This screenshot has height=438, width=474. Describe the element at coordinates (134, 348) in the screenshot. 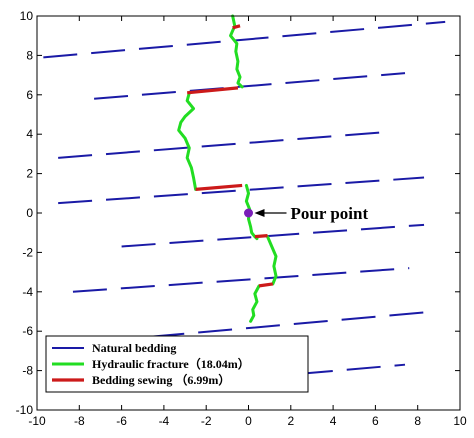

I see `legend-label-natural-bedding: Natural bedding` at that location.